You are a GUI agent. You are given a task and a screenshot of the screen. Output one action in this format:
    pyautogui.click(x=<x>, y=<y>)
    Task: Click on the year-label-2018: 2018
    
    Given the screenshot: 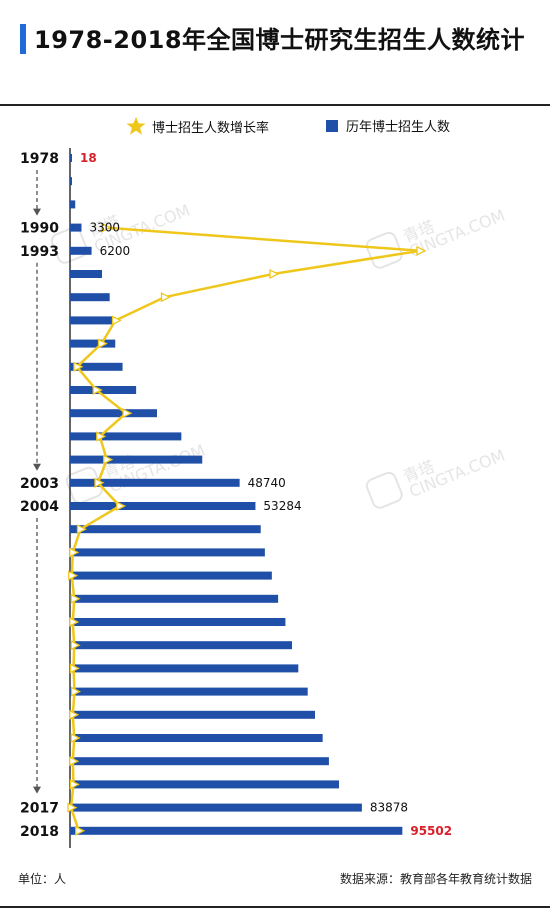 What is the action you would take?
    pyautogui.click(x=39, y=832)
    